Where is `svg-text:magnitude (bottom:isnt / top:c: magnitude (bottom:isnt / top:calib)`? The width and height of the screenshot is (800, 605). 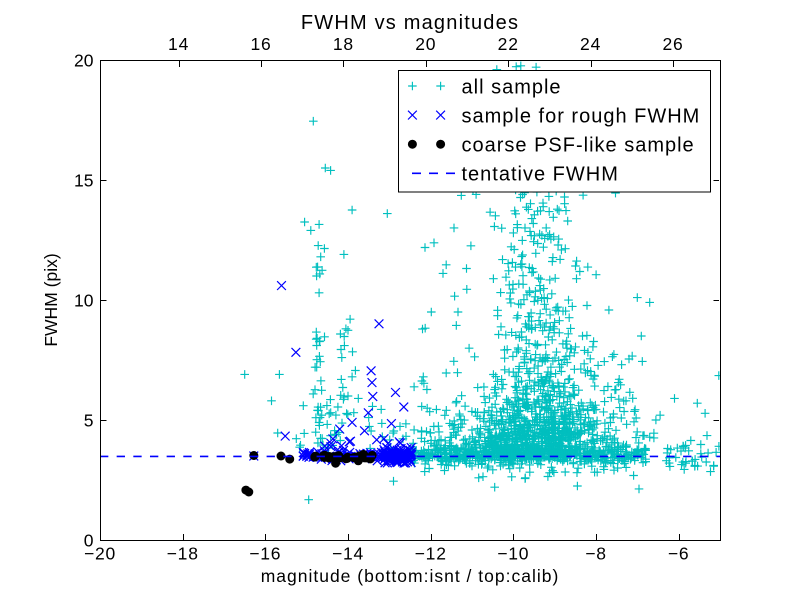
svg-text:magnitude (bottom:isnt / top:c: magnitude (bottom:isnt / top:calib) is located at coordinates (410, 576).